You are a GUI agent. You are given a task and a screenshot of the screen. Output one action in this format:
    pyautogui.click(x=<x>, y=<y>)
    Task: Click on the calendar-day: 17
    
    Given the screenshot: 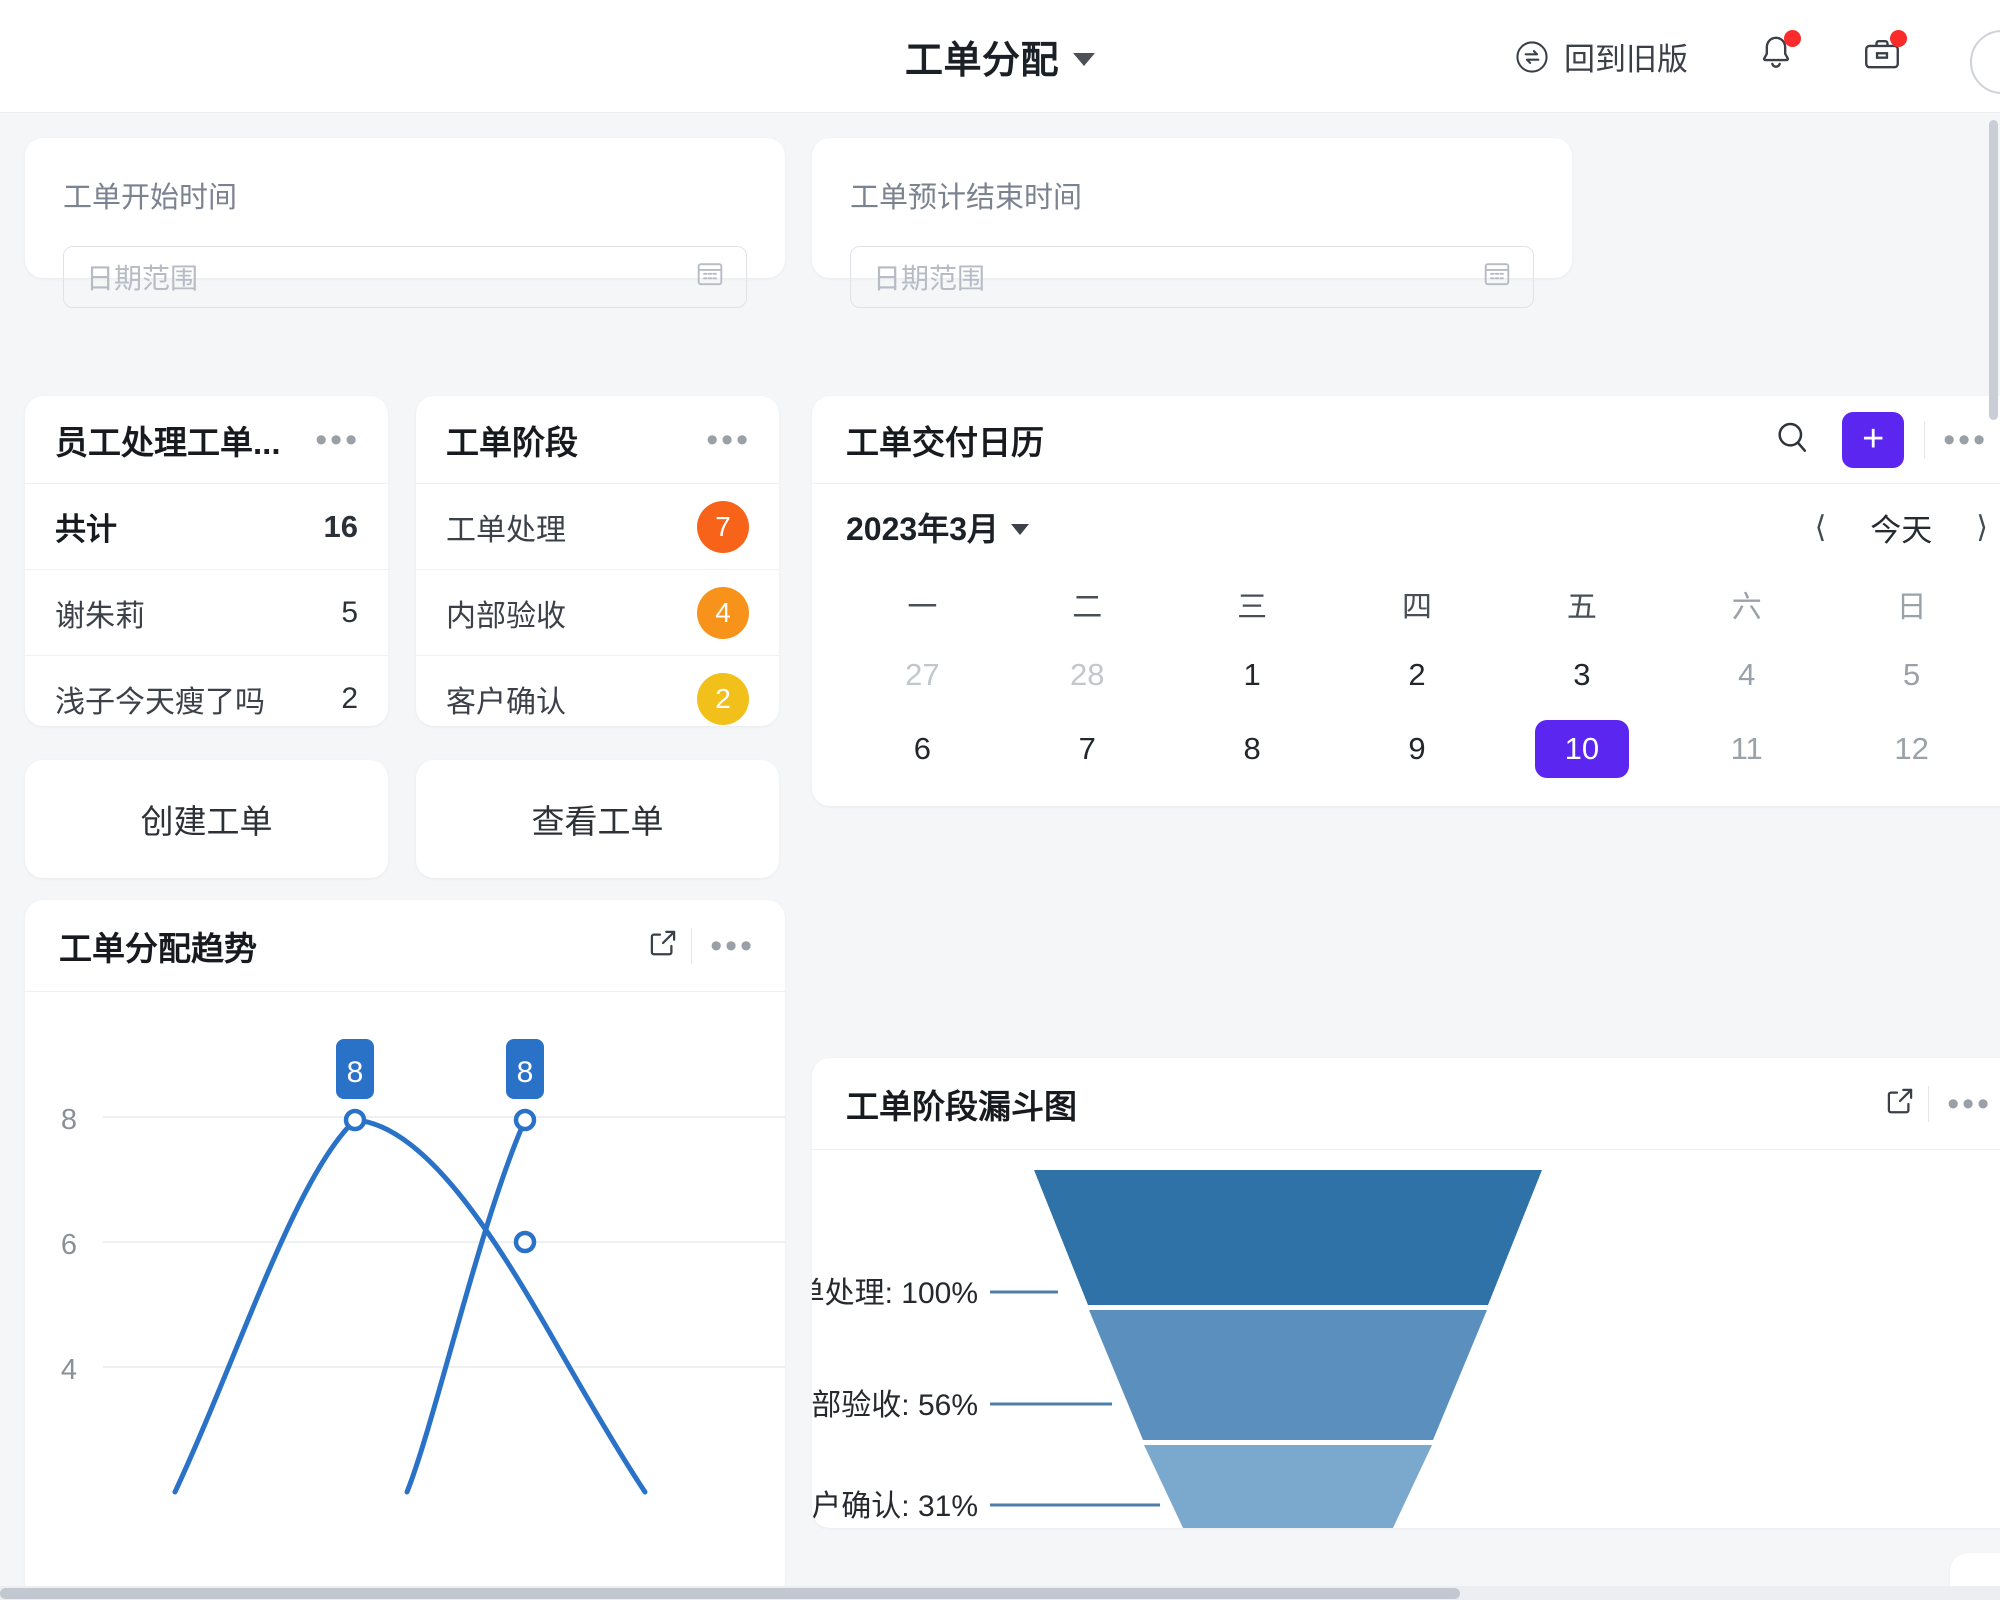 What is the action you would take?
    pyautogui.click(x=1582, y=803)
    